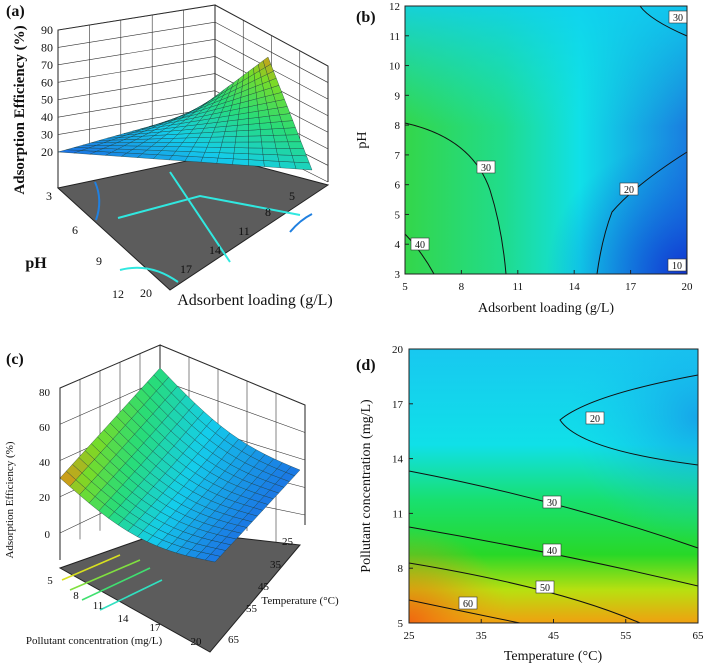 This screenshot has height=663, width=708. Describe the element at coordinates (47, 47) in the screenshot. I see `panel-a-z-tick: 80` at that location.